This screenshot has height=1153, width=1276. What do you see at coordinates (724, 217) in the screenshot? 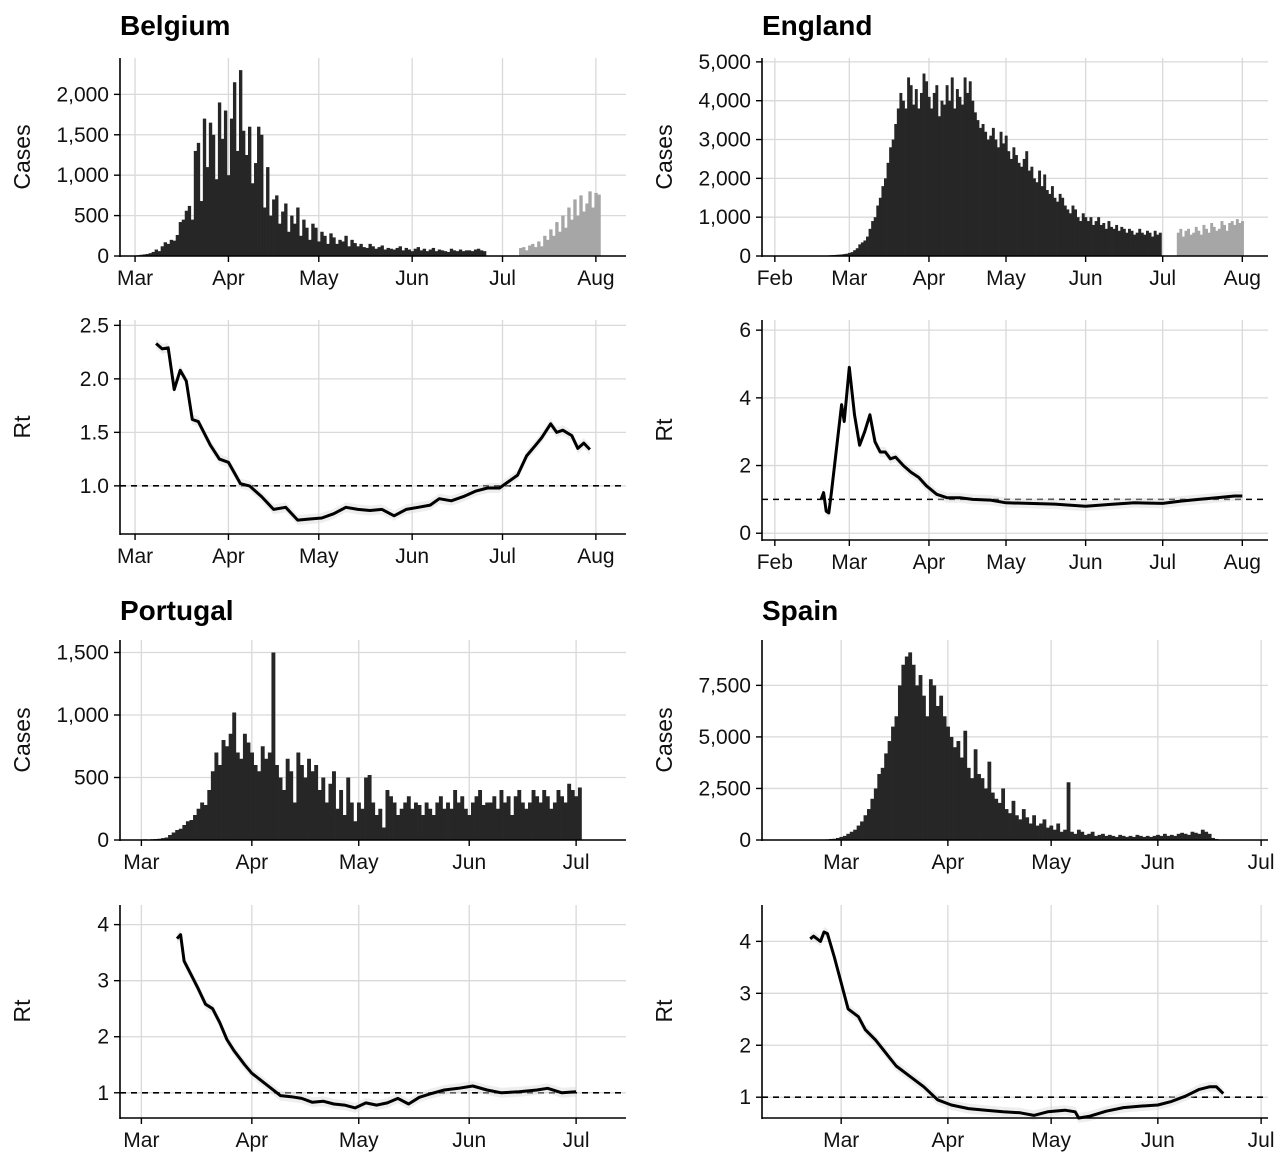
I see `y-tick-label: 1,000` at bounding box center [724, 217].